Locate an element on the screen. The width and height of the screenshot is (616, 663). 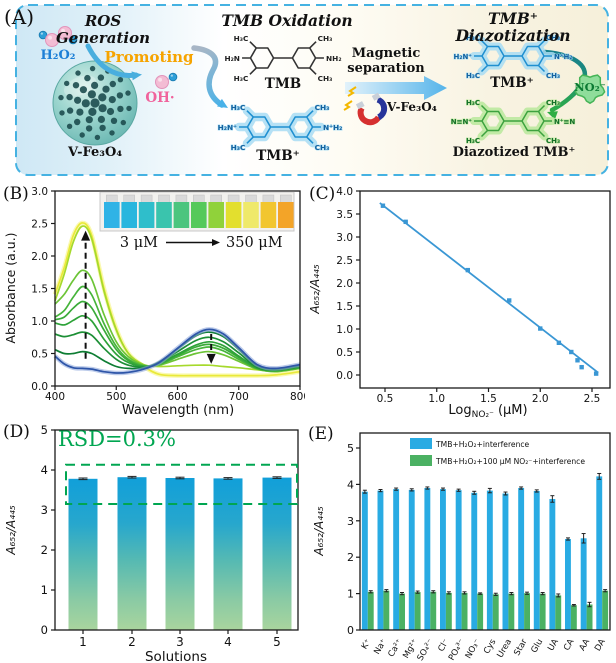
category-label: Urea is located at coordinates (504, 649).